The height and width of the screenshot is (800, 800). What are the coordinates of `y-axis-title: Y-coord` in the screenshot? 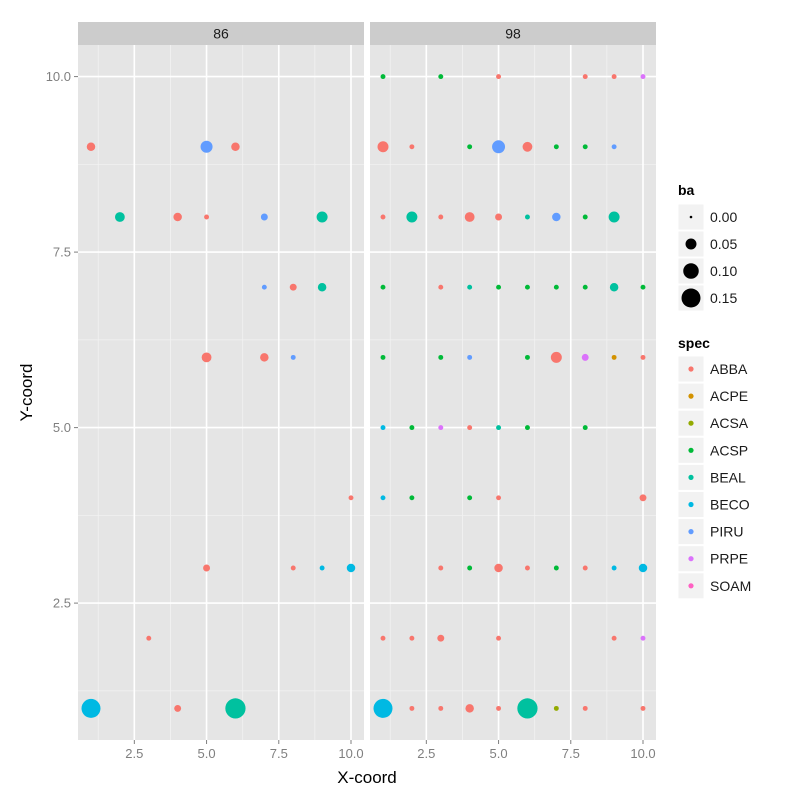 It's located at (26, 393).